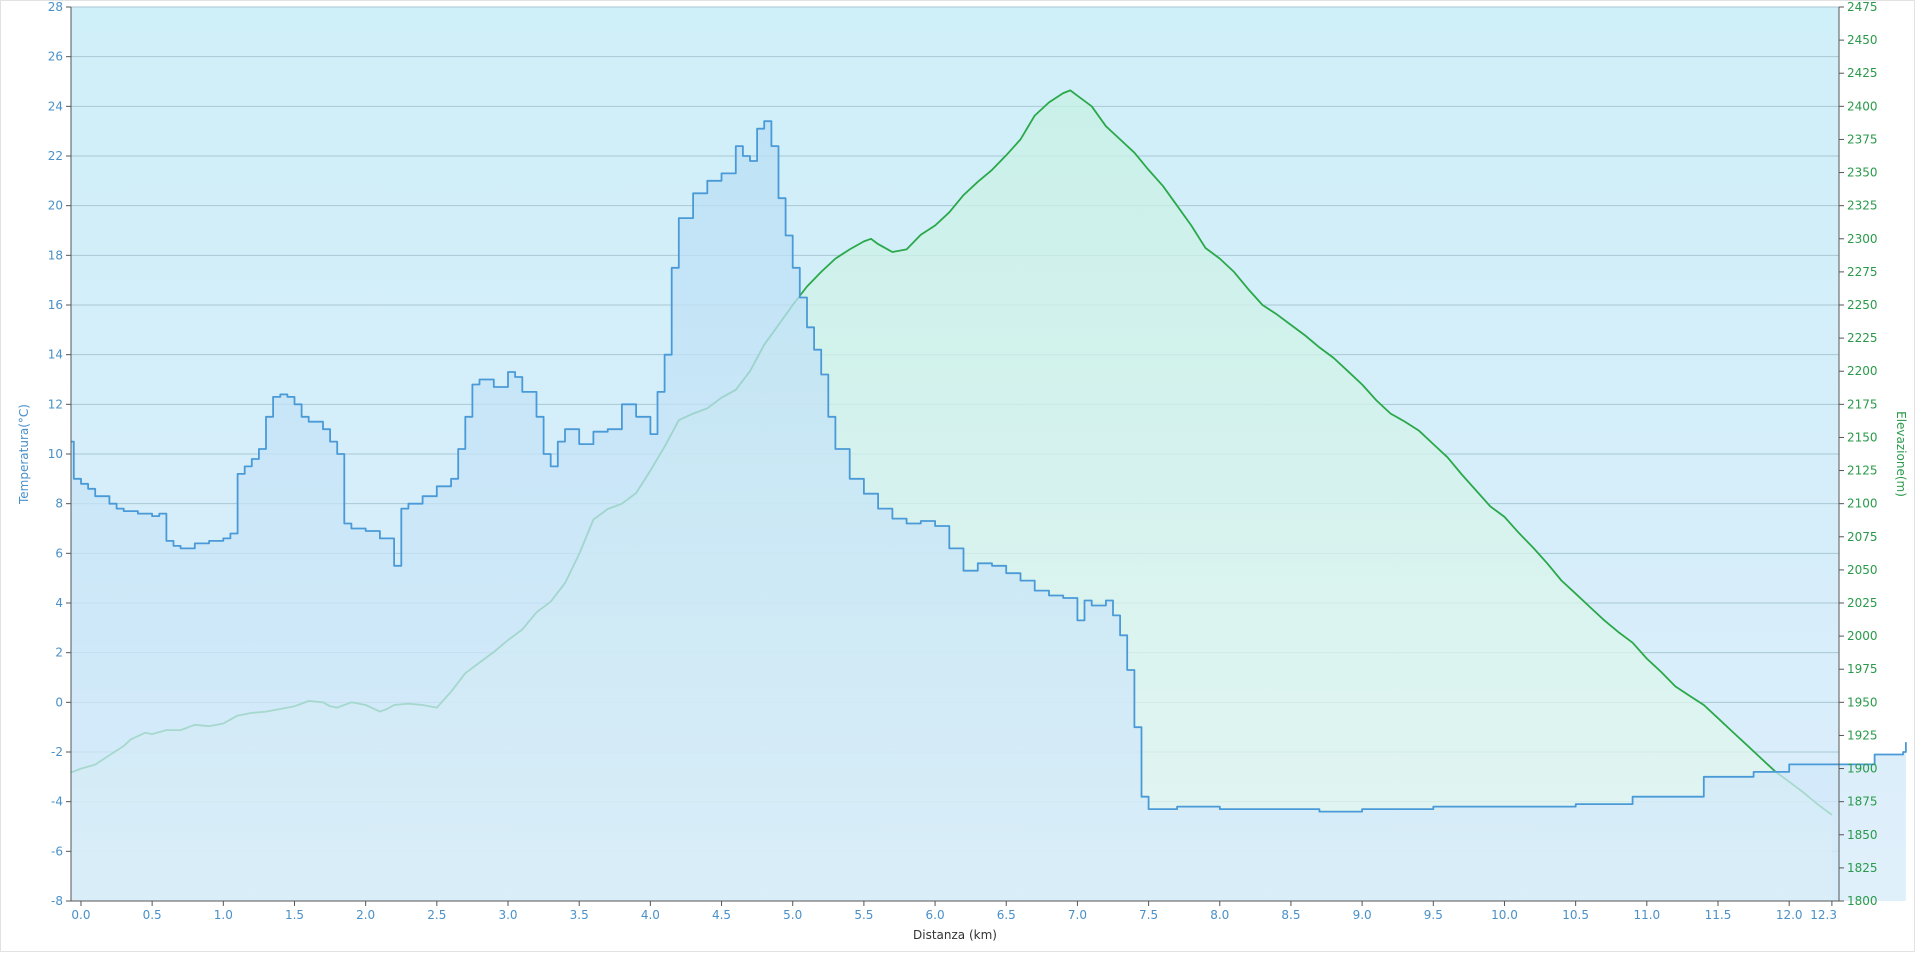 The width and height of the screenshot is (1915, 953). I want to click on right-axis-tick-label: 2425, so click(1862, 73).